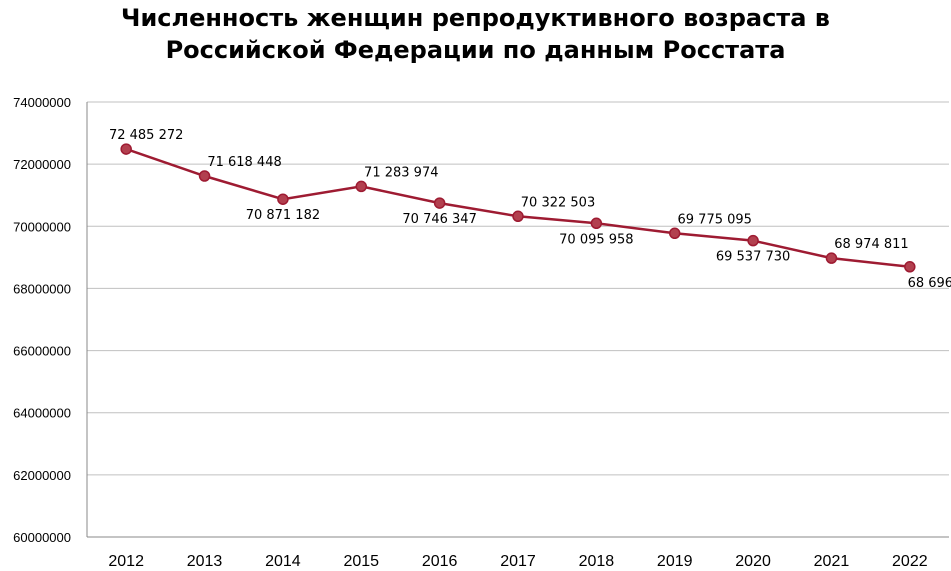 The width and height of the screenshot is (951, 571). I want to click on x-tick-label: 2013, so click(205, 561).